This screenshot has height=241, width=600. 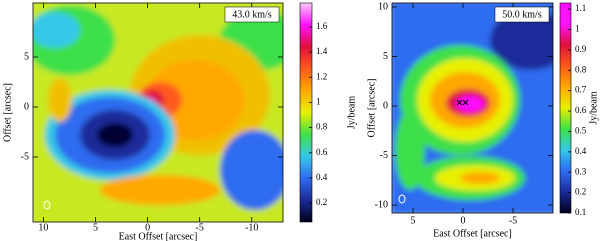 What do you see at coordinates (581, 171) in the screenshot?
I see `colorbar-tick-label: 0.3` at bounding box center [581, 171].